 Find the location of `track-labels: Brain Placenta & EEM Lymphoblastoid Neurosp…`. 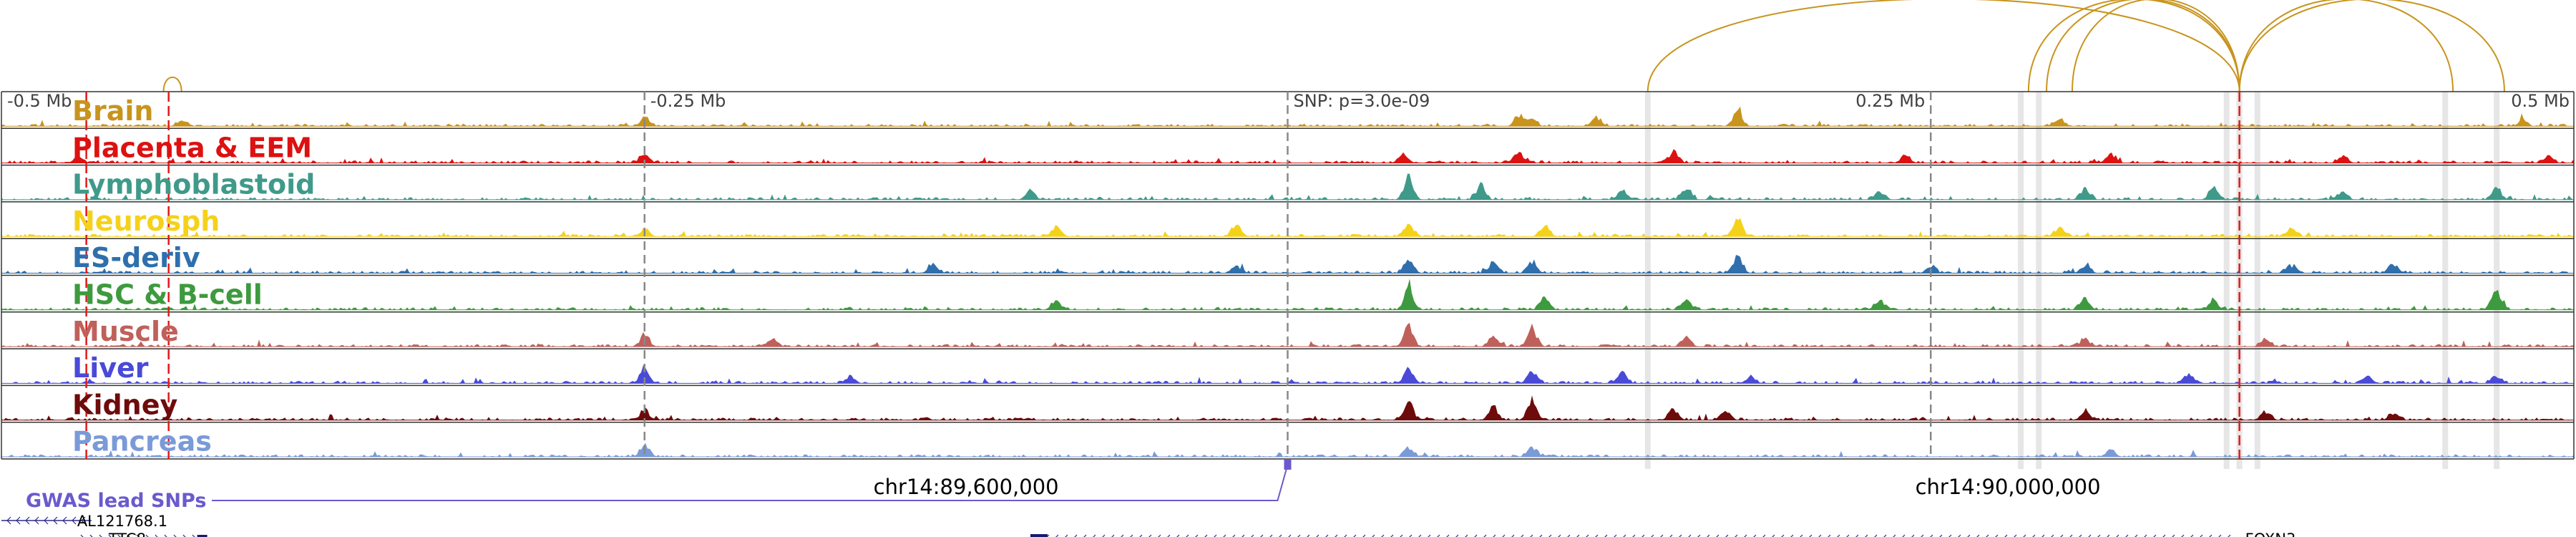

track-labels: Brain Placenta & EEM Lymphoblastoid Neurosp… is located at coordinates (193, 276).